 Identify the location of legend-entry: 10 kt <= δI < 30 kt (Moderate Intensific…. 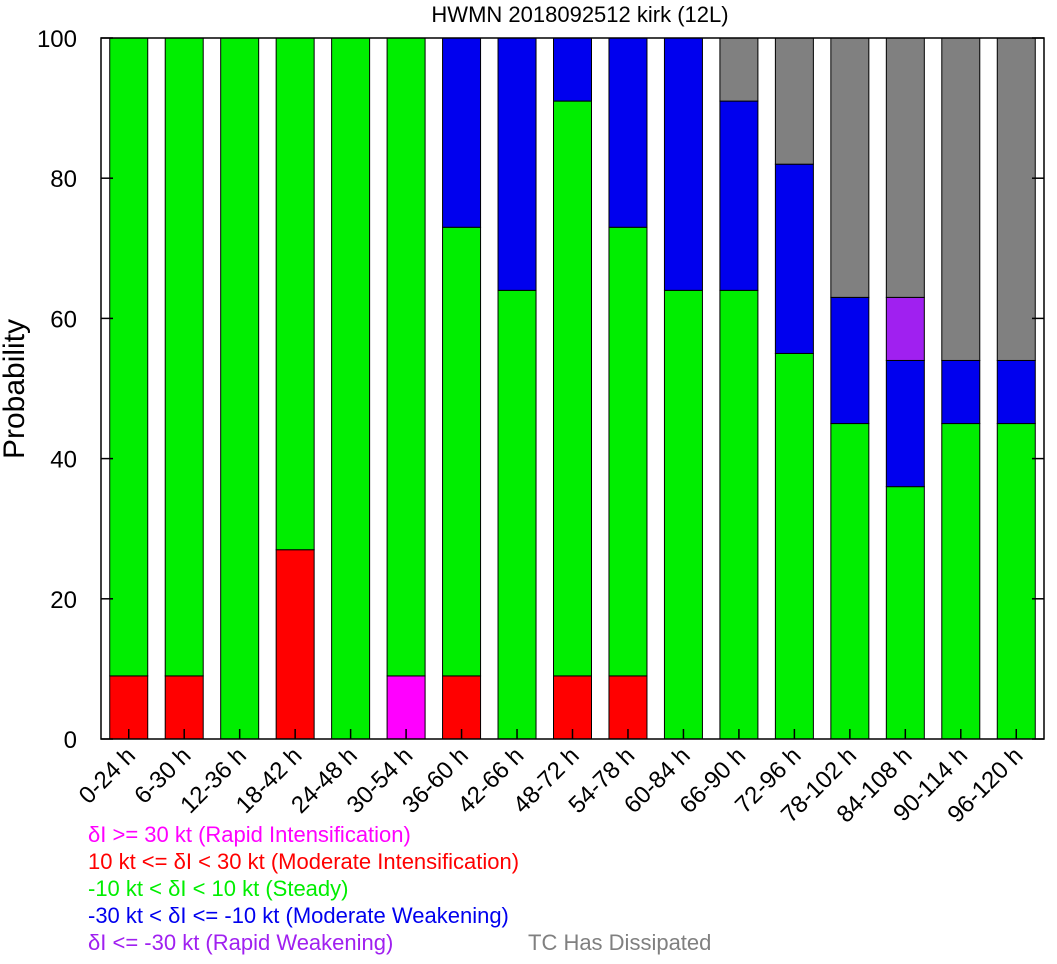
(303, 861).